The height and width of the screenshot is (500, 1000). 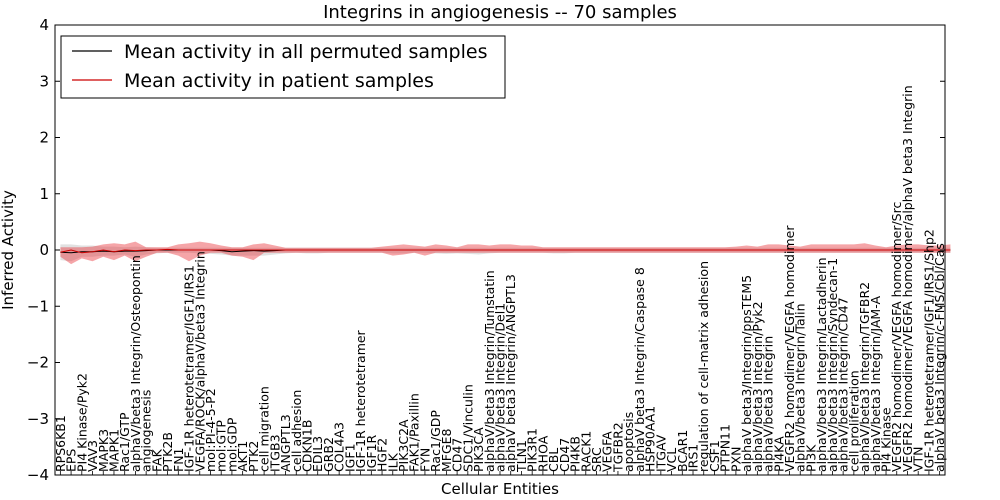 I want to click on y-tick-label: 4, so click(x=44, y=25).